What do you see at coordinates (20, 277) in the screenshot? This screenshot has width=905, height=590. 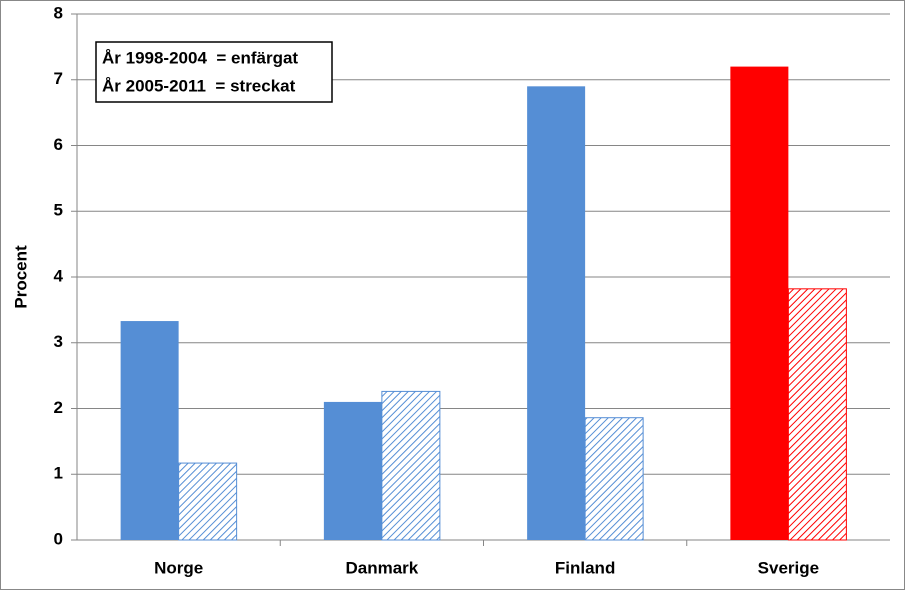 I see `y-axis-label: Procent` at bounding box center [20, 277].